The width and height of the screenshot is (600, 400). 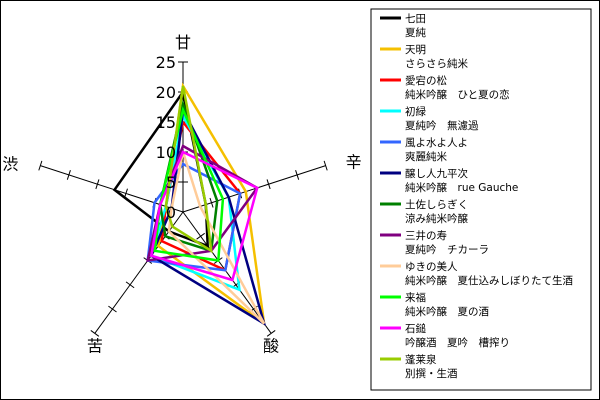 What do you see at coordinates (166, 92) in the screenshot?
I see `tick-label-4: 20` at bounding box center [166, 92].